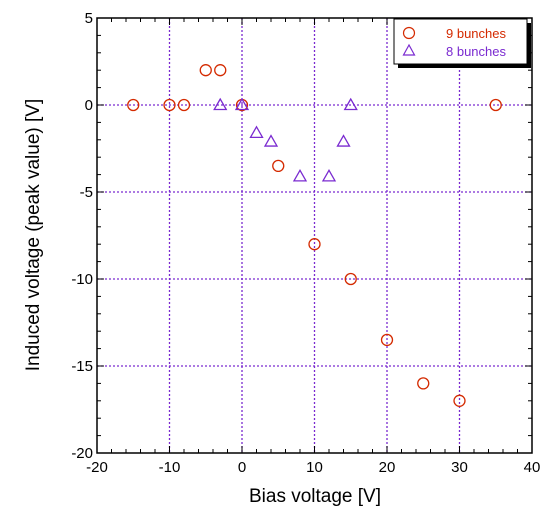 This screenshot has width=551, height=511. What do you see at coordinates (387, 467) in the screenshot?
I see `x-tick-label: 20` at bounding box center [387, 467].